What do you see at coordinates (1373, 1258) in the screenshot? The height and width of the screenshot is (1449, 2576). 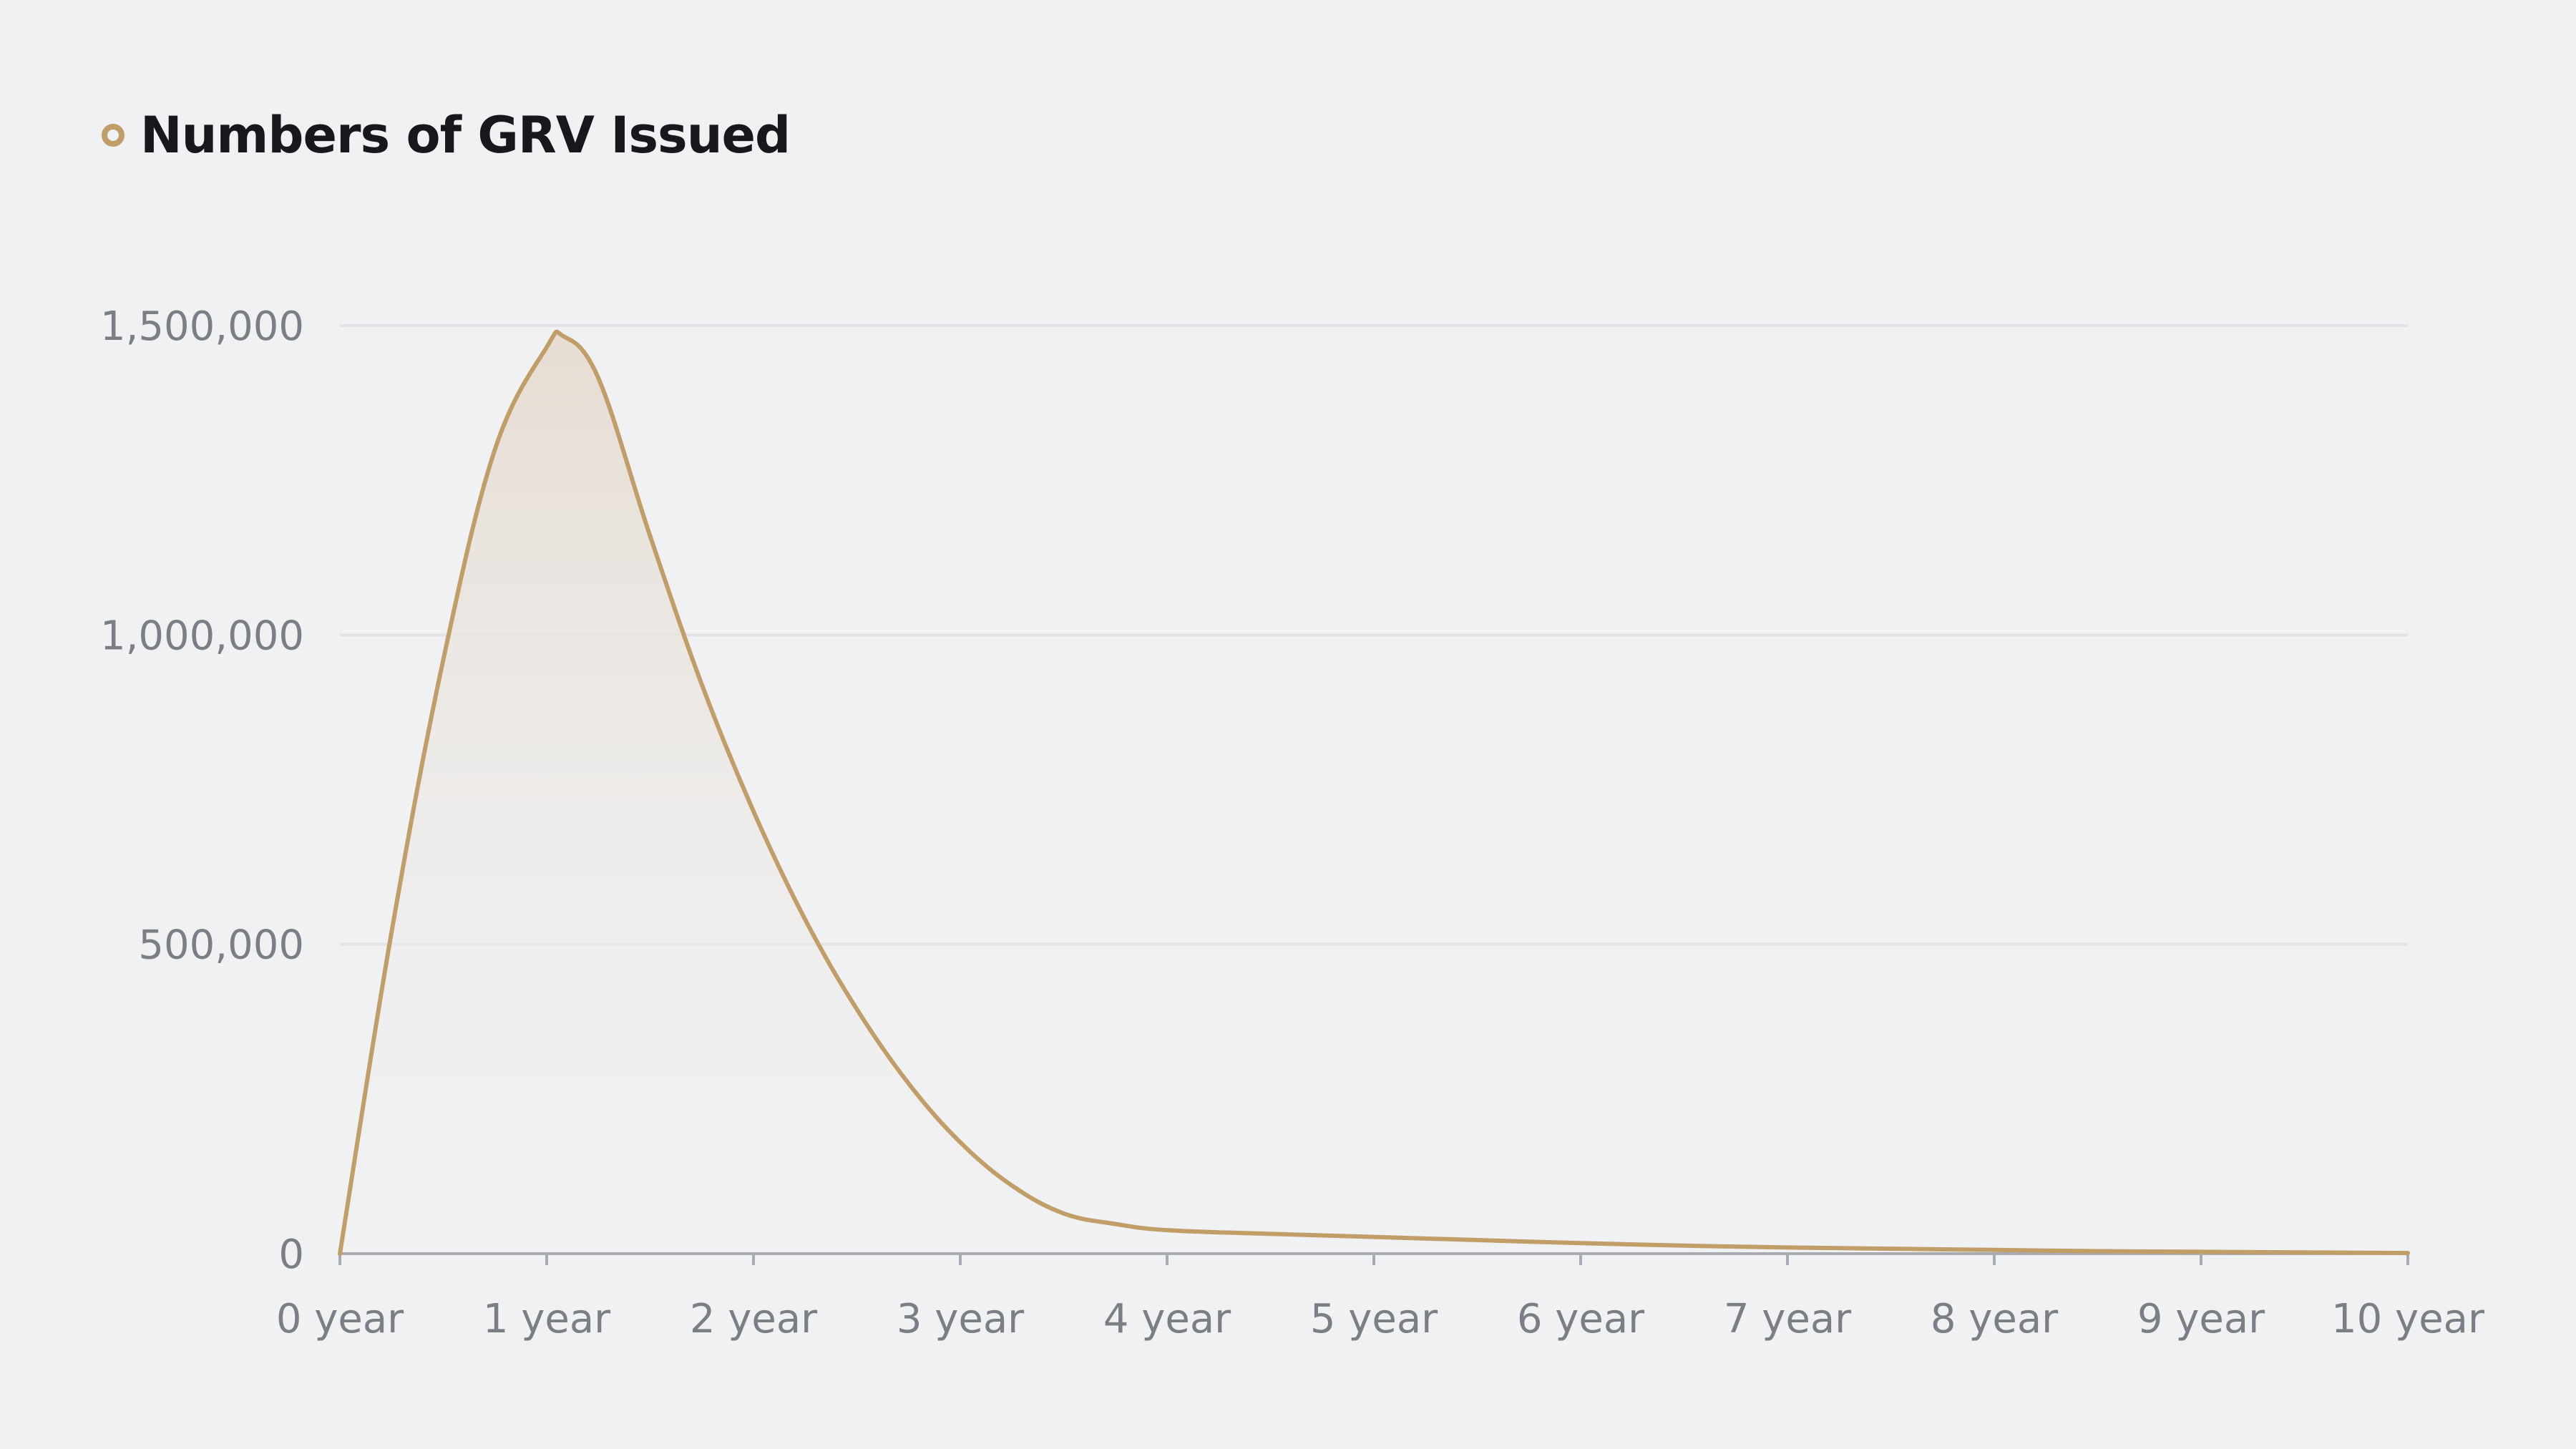 I see `axis-layer` at bounding box center [1373, 1258].